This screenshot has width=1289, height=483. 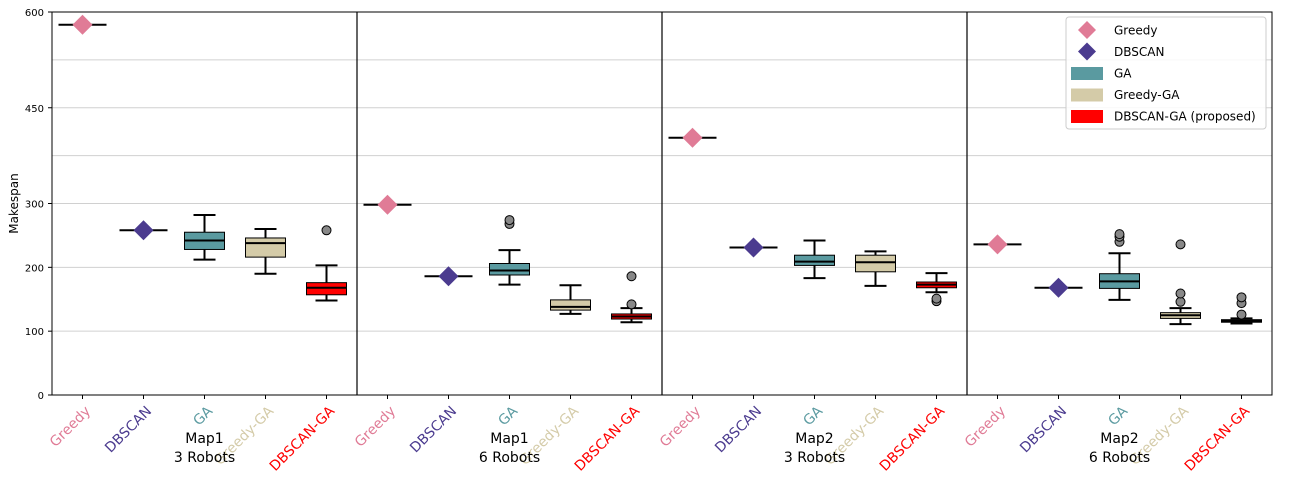 I want to click on legend-label: DBSCAN, so click(x=1139, y=52).